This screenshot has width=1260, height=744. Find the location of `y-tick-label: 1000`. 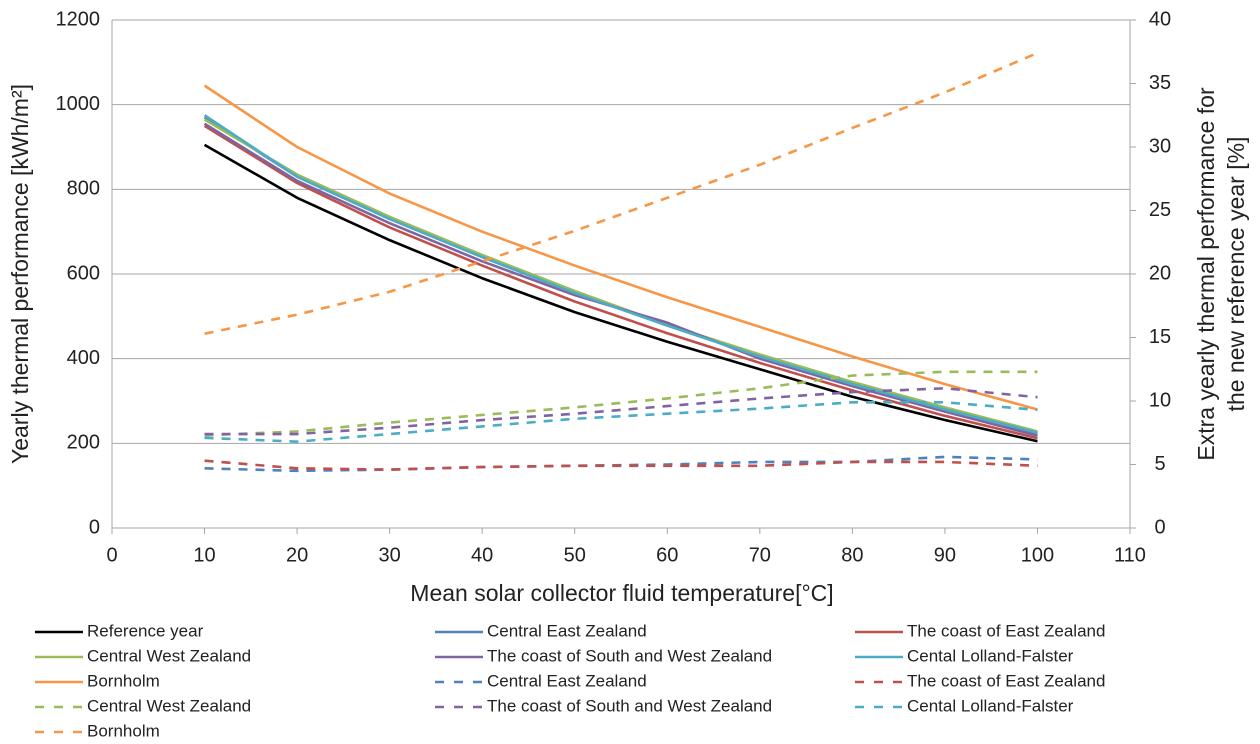

y-tick-label: 1000 is located at coordinates (78, 104).